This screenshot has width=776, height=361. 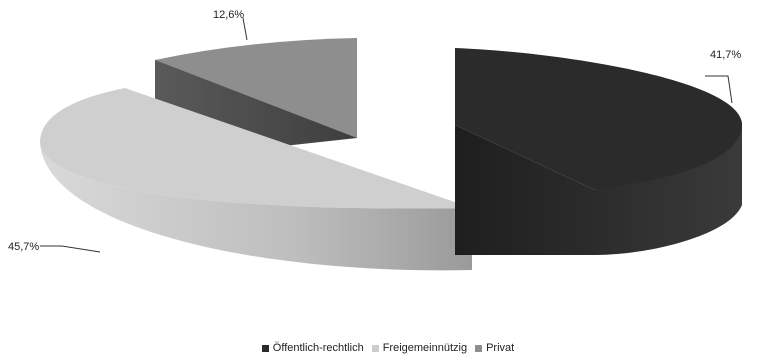 I want to click on legend-label-oeffentlich: Öffentlich-rechtlich, so click(x=318, y=348).